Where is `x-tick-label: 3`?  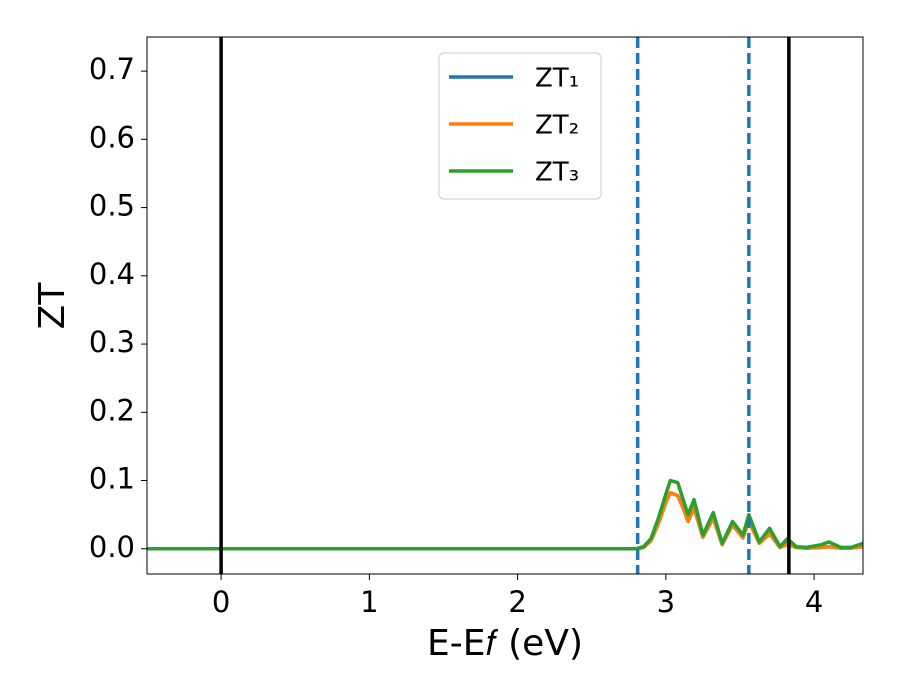
x-tick-label: 3 is located at coordinates (666, 602).